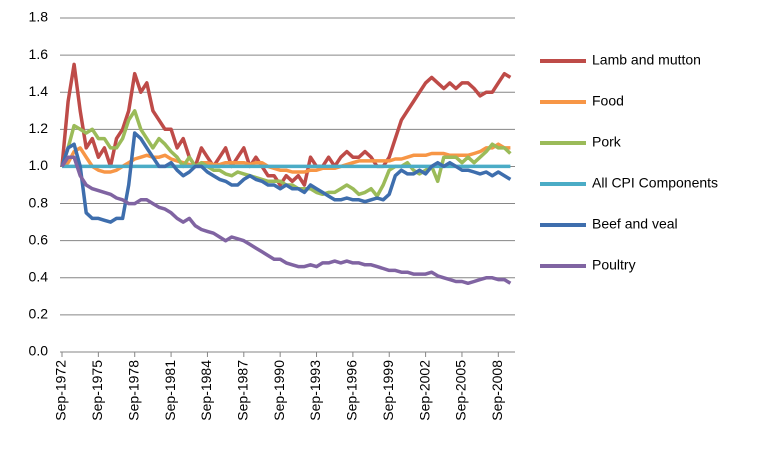 Image resolution: width=767 pixels, height=470 pixels. What do you see at coordinates (461, 390) in the screenshot?
I see `x-tick-label: Sep-2005` at bounding box center [461, 390].